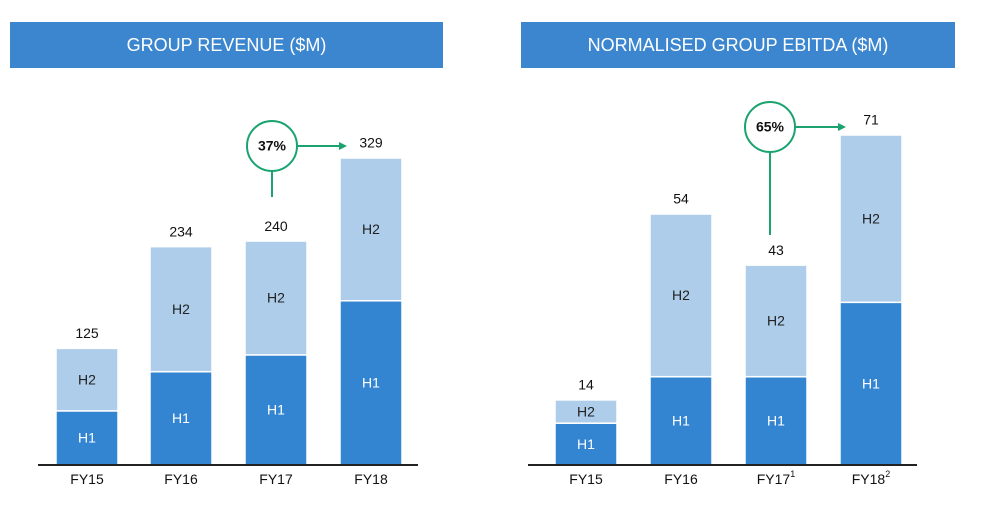  What do you see at coordinates (371, 143) in the screenshot?
I see `total-label: 329` at bounding box center [371, 143].